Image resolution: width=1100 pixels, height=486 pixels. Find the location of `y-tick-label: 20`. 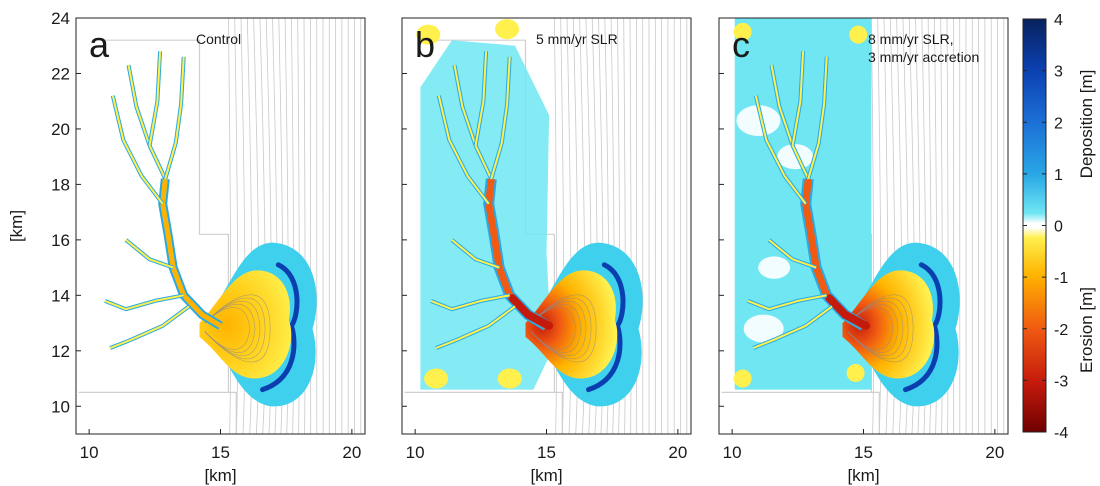

y-tick-label: 20 is located at coordinates (60, 129).